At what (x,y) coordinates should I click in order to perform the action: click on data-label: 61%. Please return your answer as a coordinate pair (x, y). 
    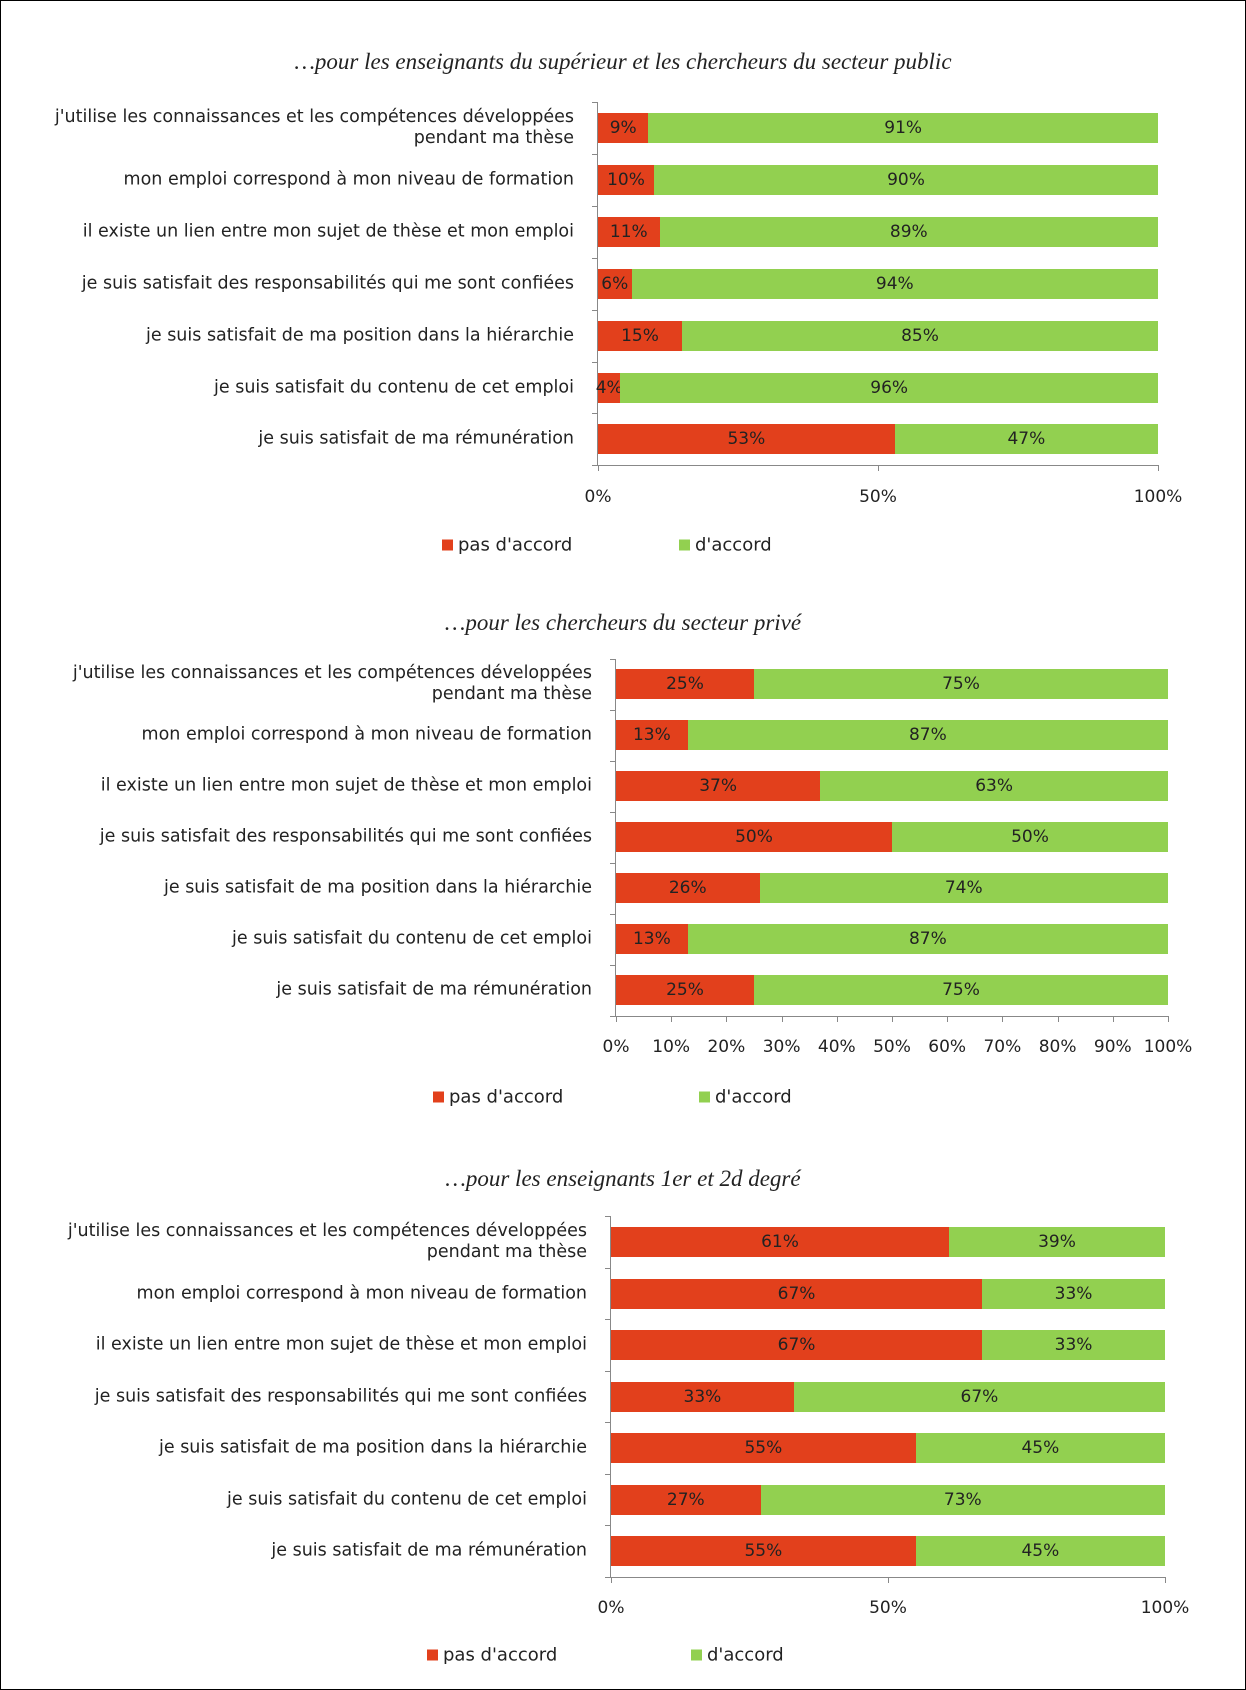
    Looking at the image, I should click on (780, 1242).